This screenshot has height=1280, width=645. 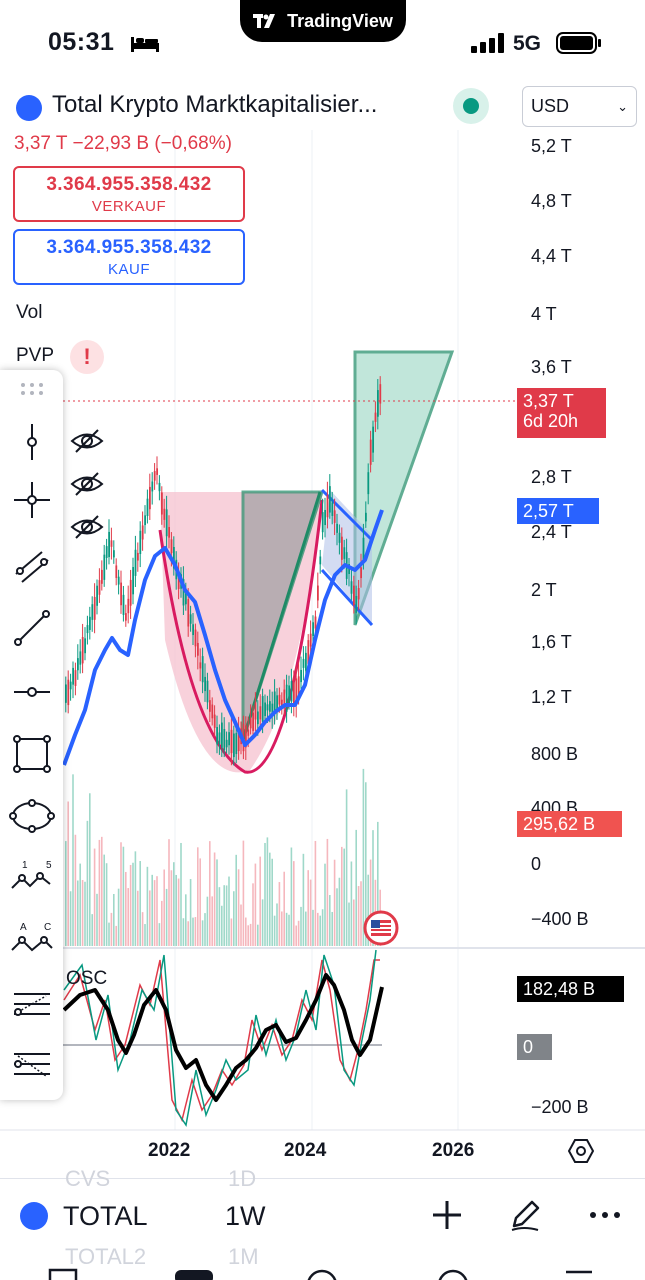 What do you see at coordinates (35, 355) in the screenshot?
I see `indicator-pvp: PVP` at bounding box center [35, 355].